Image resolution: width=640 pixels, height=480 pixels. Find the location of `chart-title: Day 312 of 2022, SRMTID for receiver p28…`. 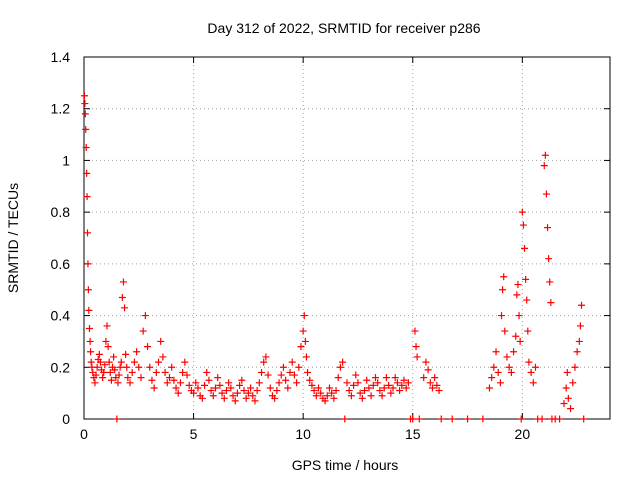

chart-title: Day 312 of 2022, SRMTID for receiver p28… is located at coordinates (343, 28).